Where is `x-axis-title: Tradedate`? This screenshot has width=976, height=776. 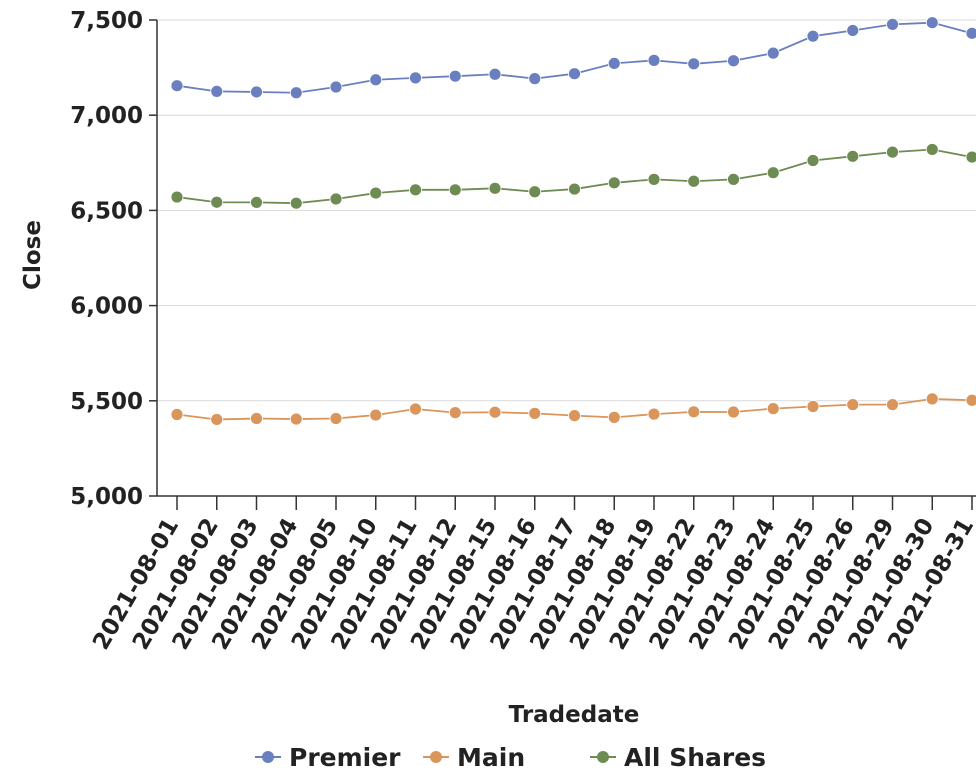 x-axis-title: Tradedate is located at coordinates (574, 715).